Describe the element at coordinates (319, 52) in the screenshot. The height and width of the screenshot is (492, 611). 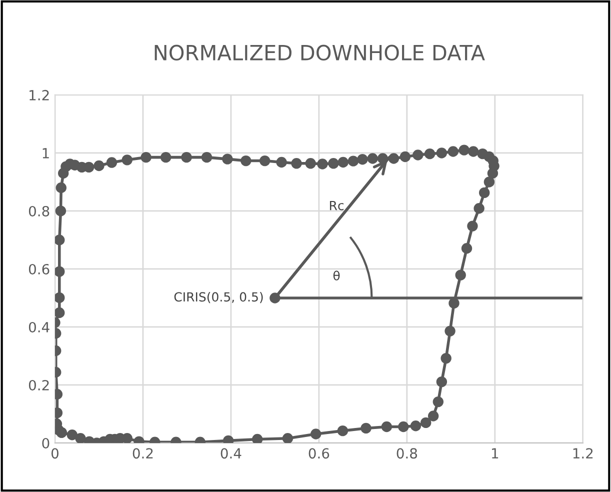
I see `chart-title: NORMALIZED DOWNHOLE DATA` at that location.